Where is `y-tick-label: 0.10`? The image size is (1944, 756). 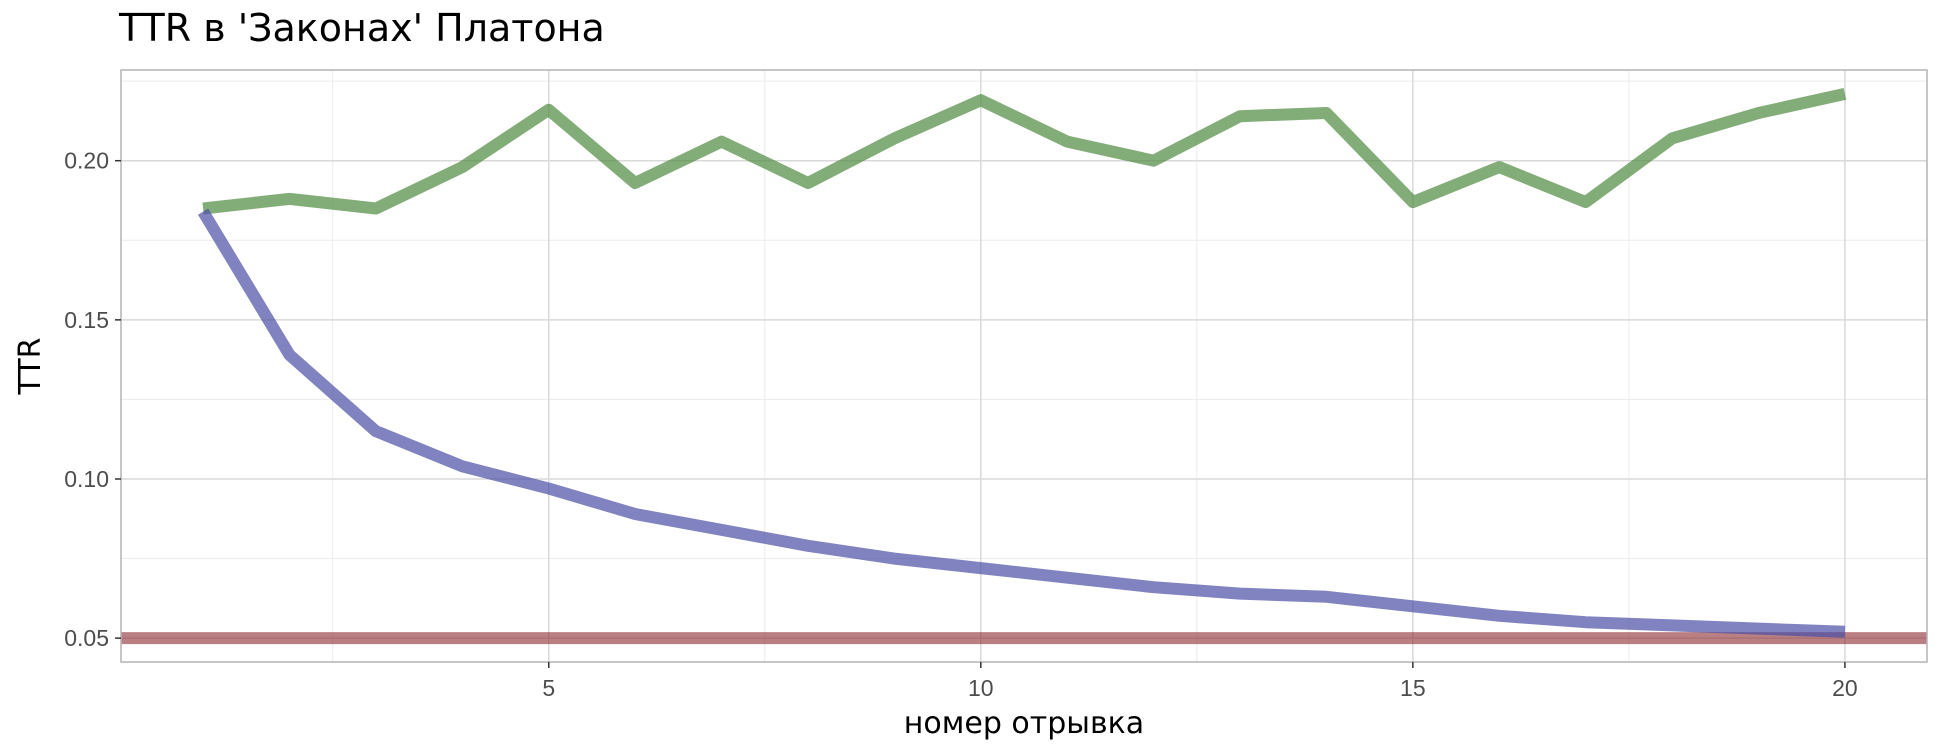
y-tick-label: 0.10 is located at coordinates (86, 479).